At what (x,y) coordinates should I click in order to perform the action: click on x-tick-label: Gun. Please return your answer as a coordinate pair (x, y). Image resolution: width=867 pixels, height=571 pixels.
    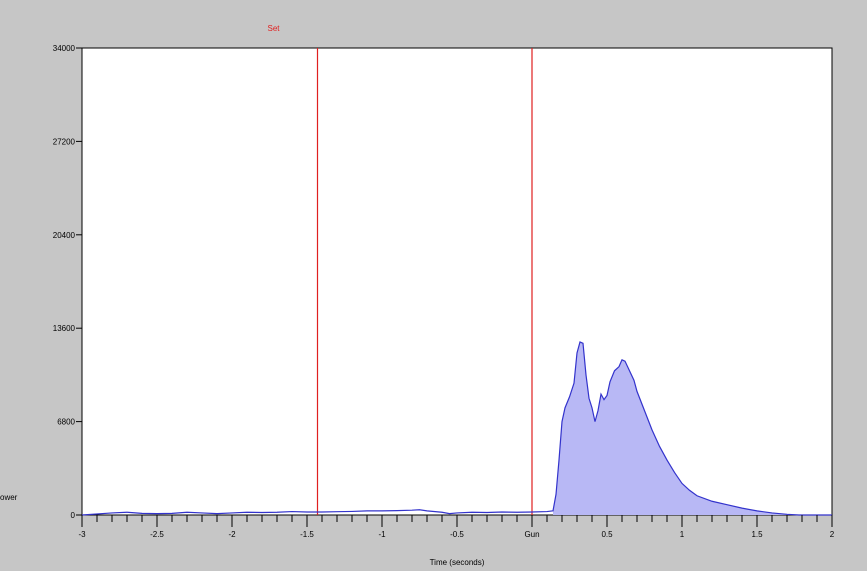
    Looking at the image, I should click on (531, 534).